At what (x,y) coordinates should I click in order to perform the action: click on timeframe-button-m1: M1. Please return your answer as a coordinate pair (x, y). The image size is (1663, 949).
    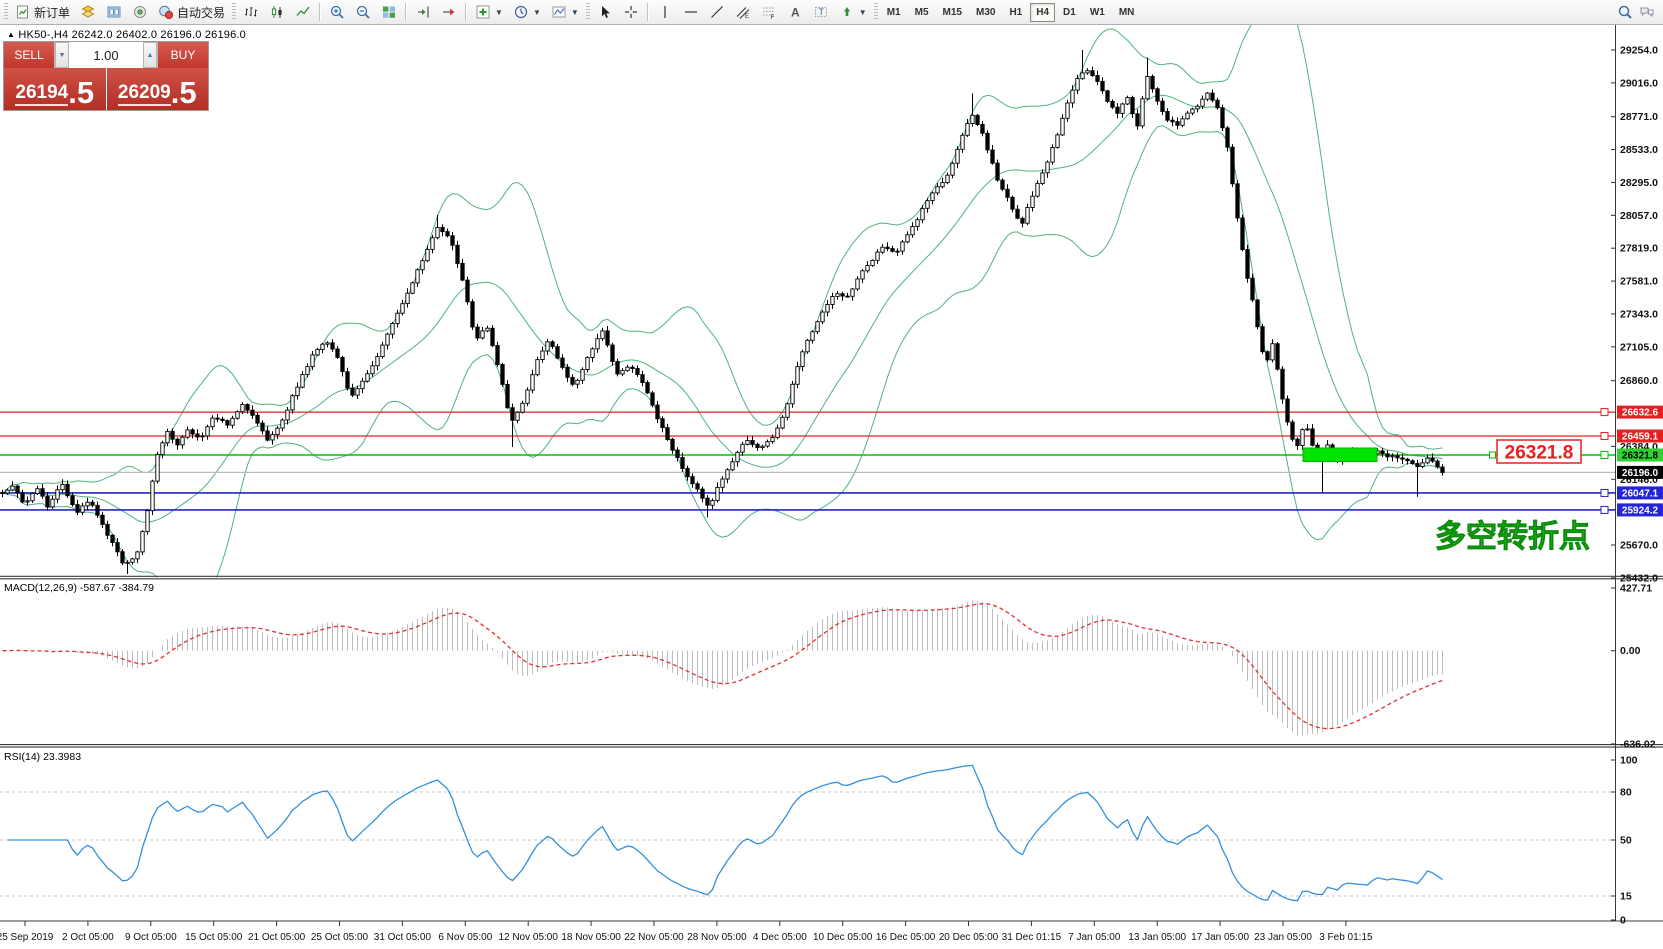
    Looking at the image, I should click on (894, 12).